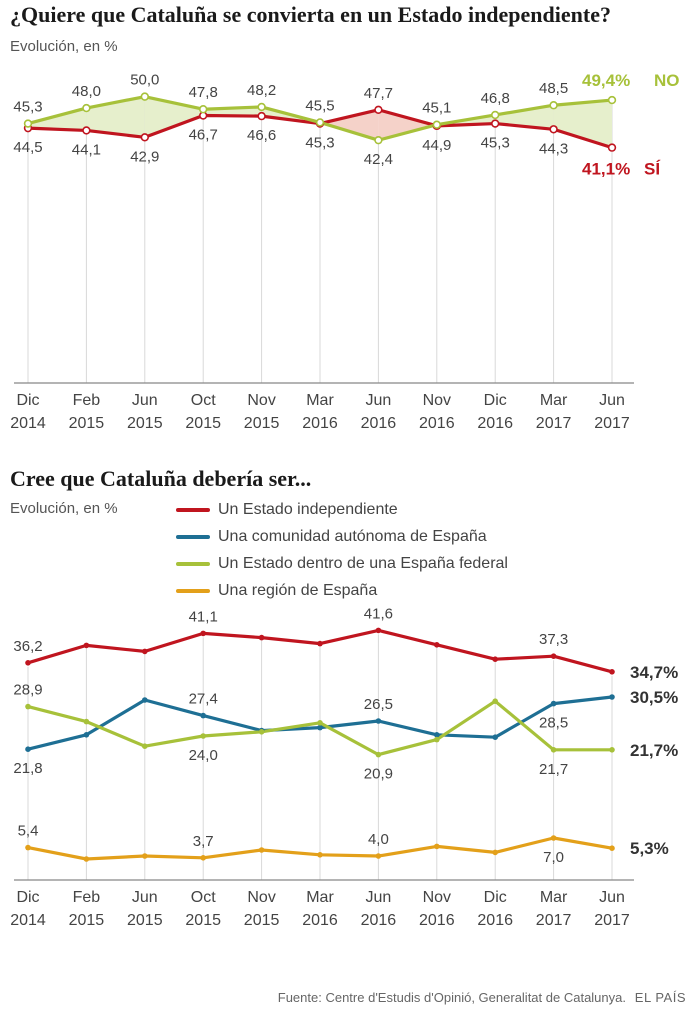  I want to click on value-label-no: 45,5, so click(319, 105).